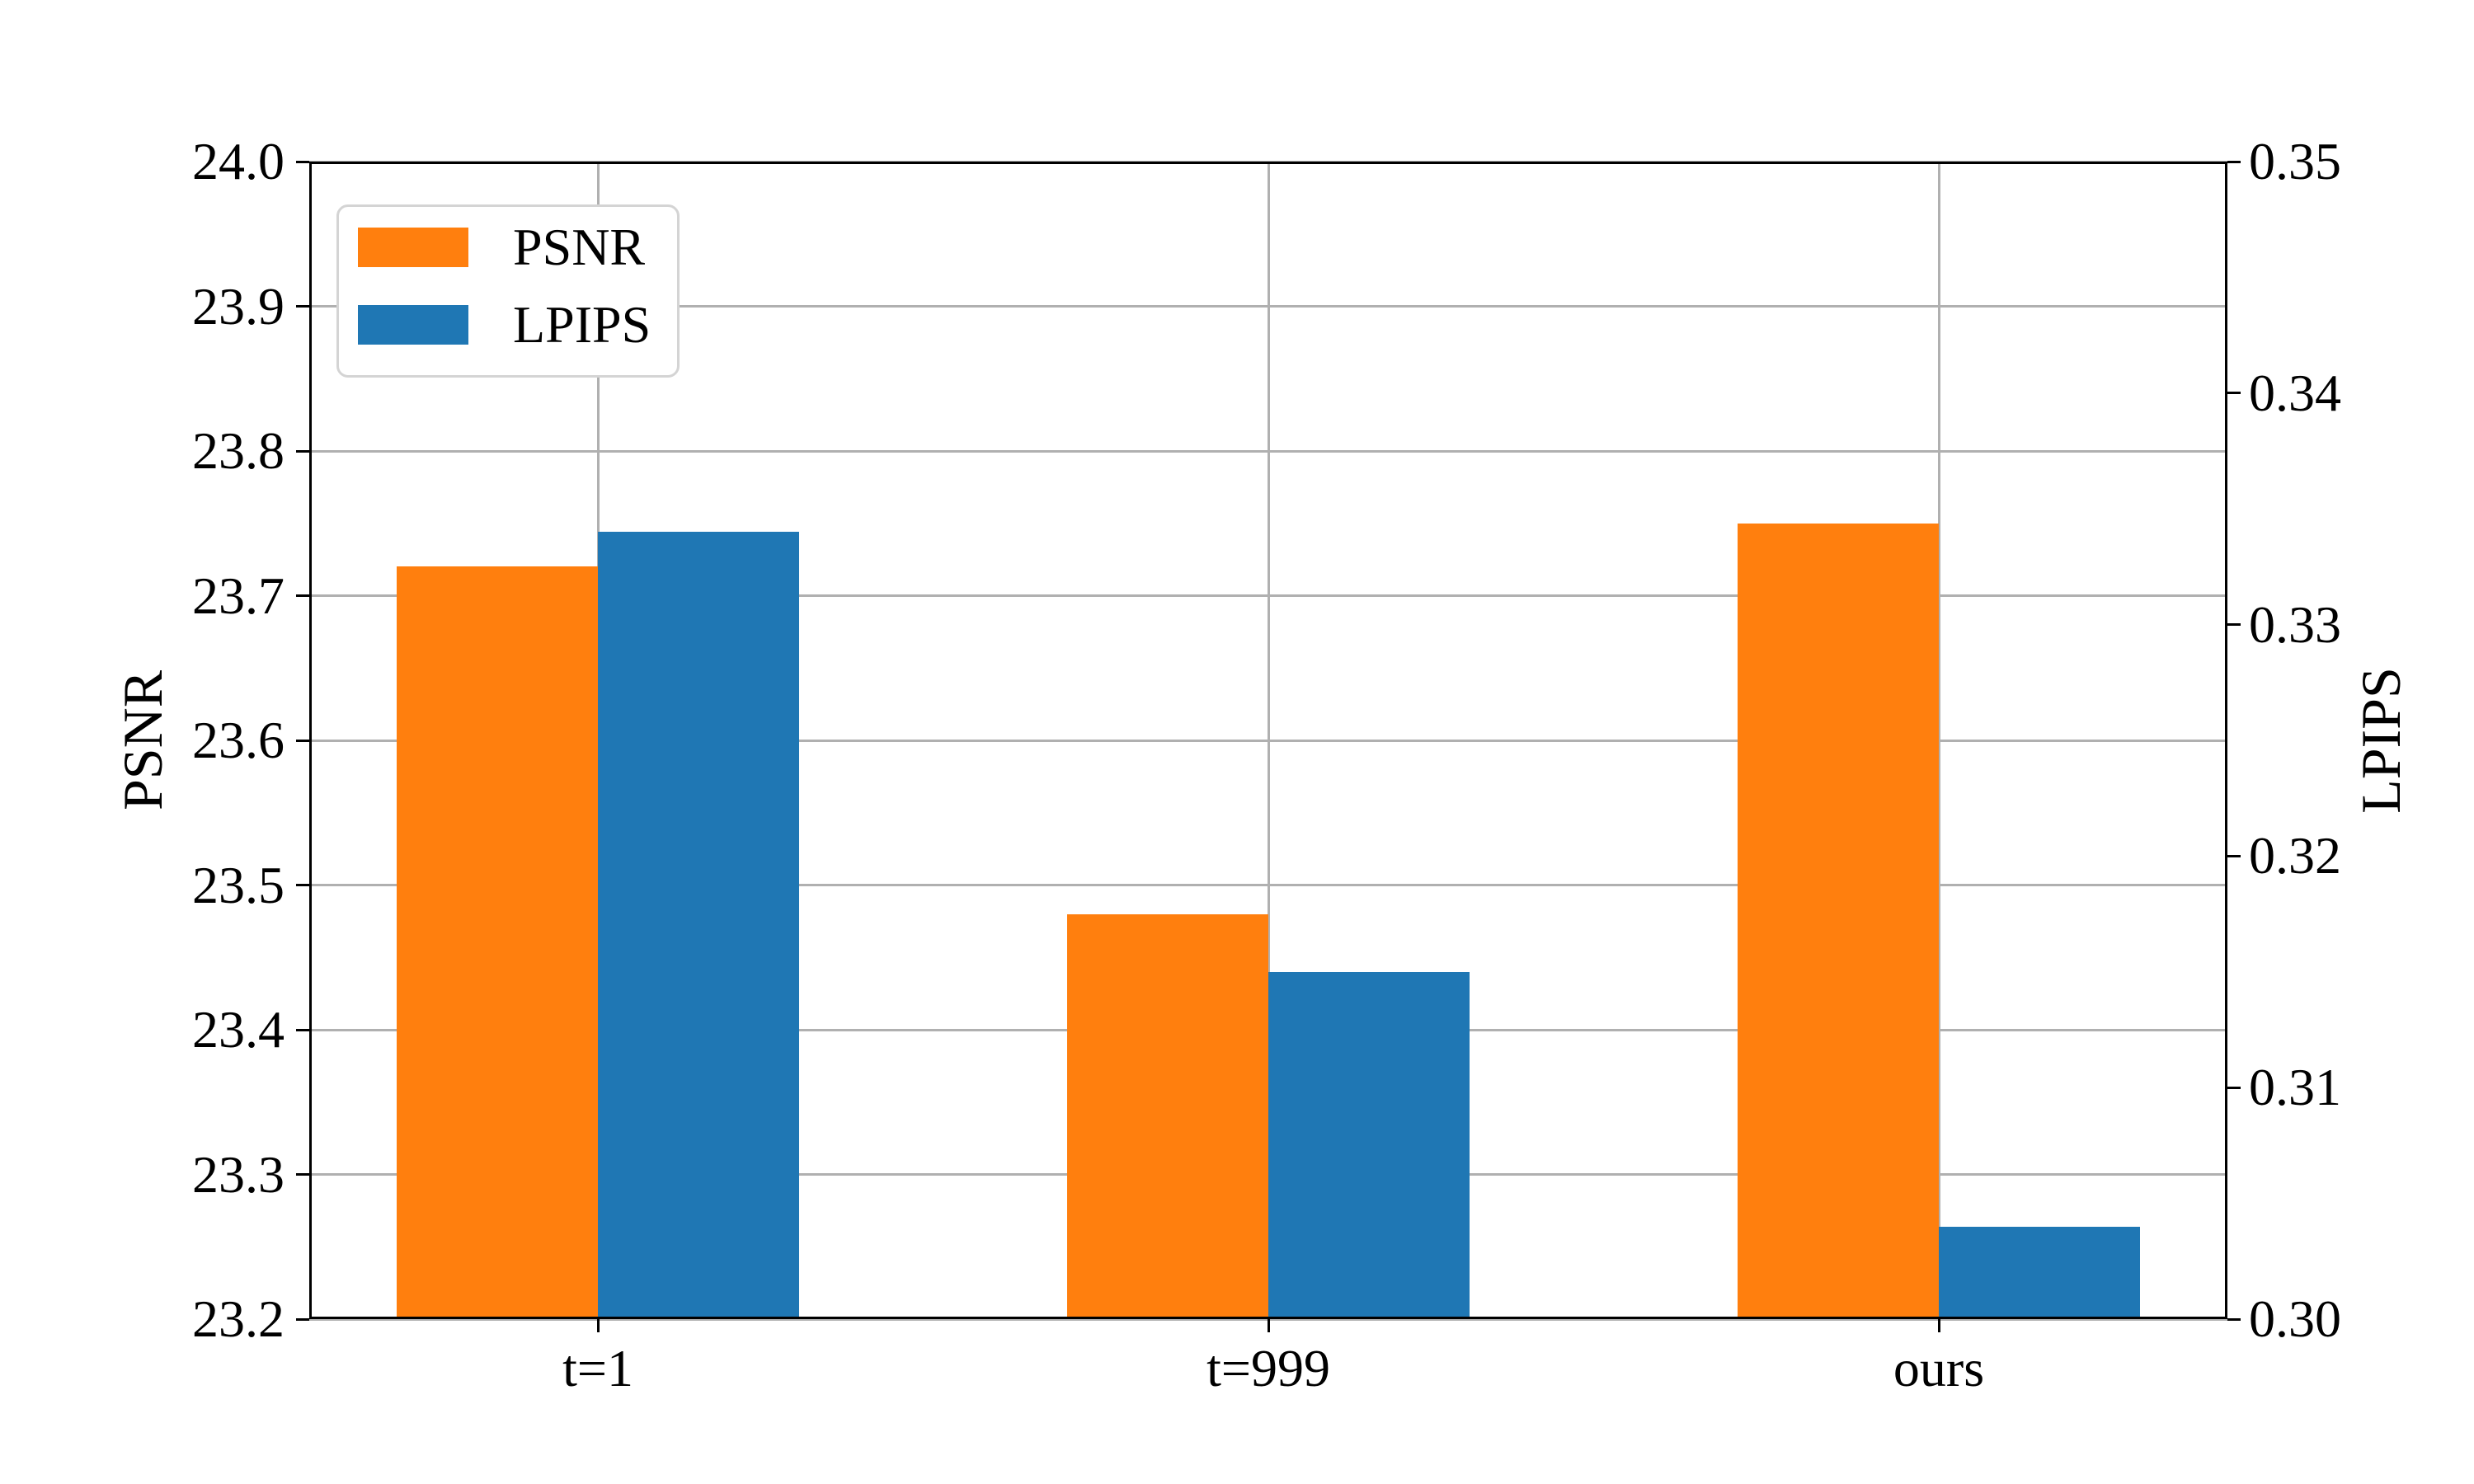 This screenshot has height=1484, width=2474. What do you see at coordinates (238, 1174) in the screenshot?
I see `y-left-tick-label: 23.3` at bounding box center [238, 1174].